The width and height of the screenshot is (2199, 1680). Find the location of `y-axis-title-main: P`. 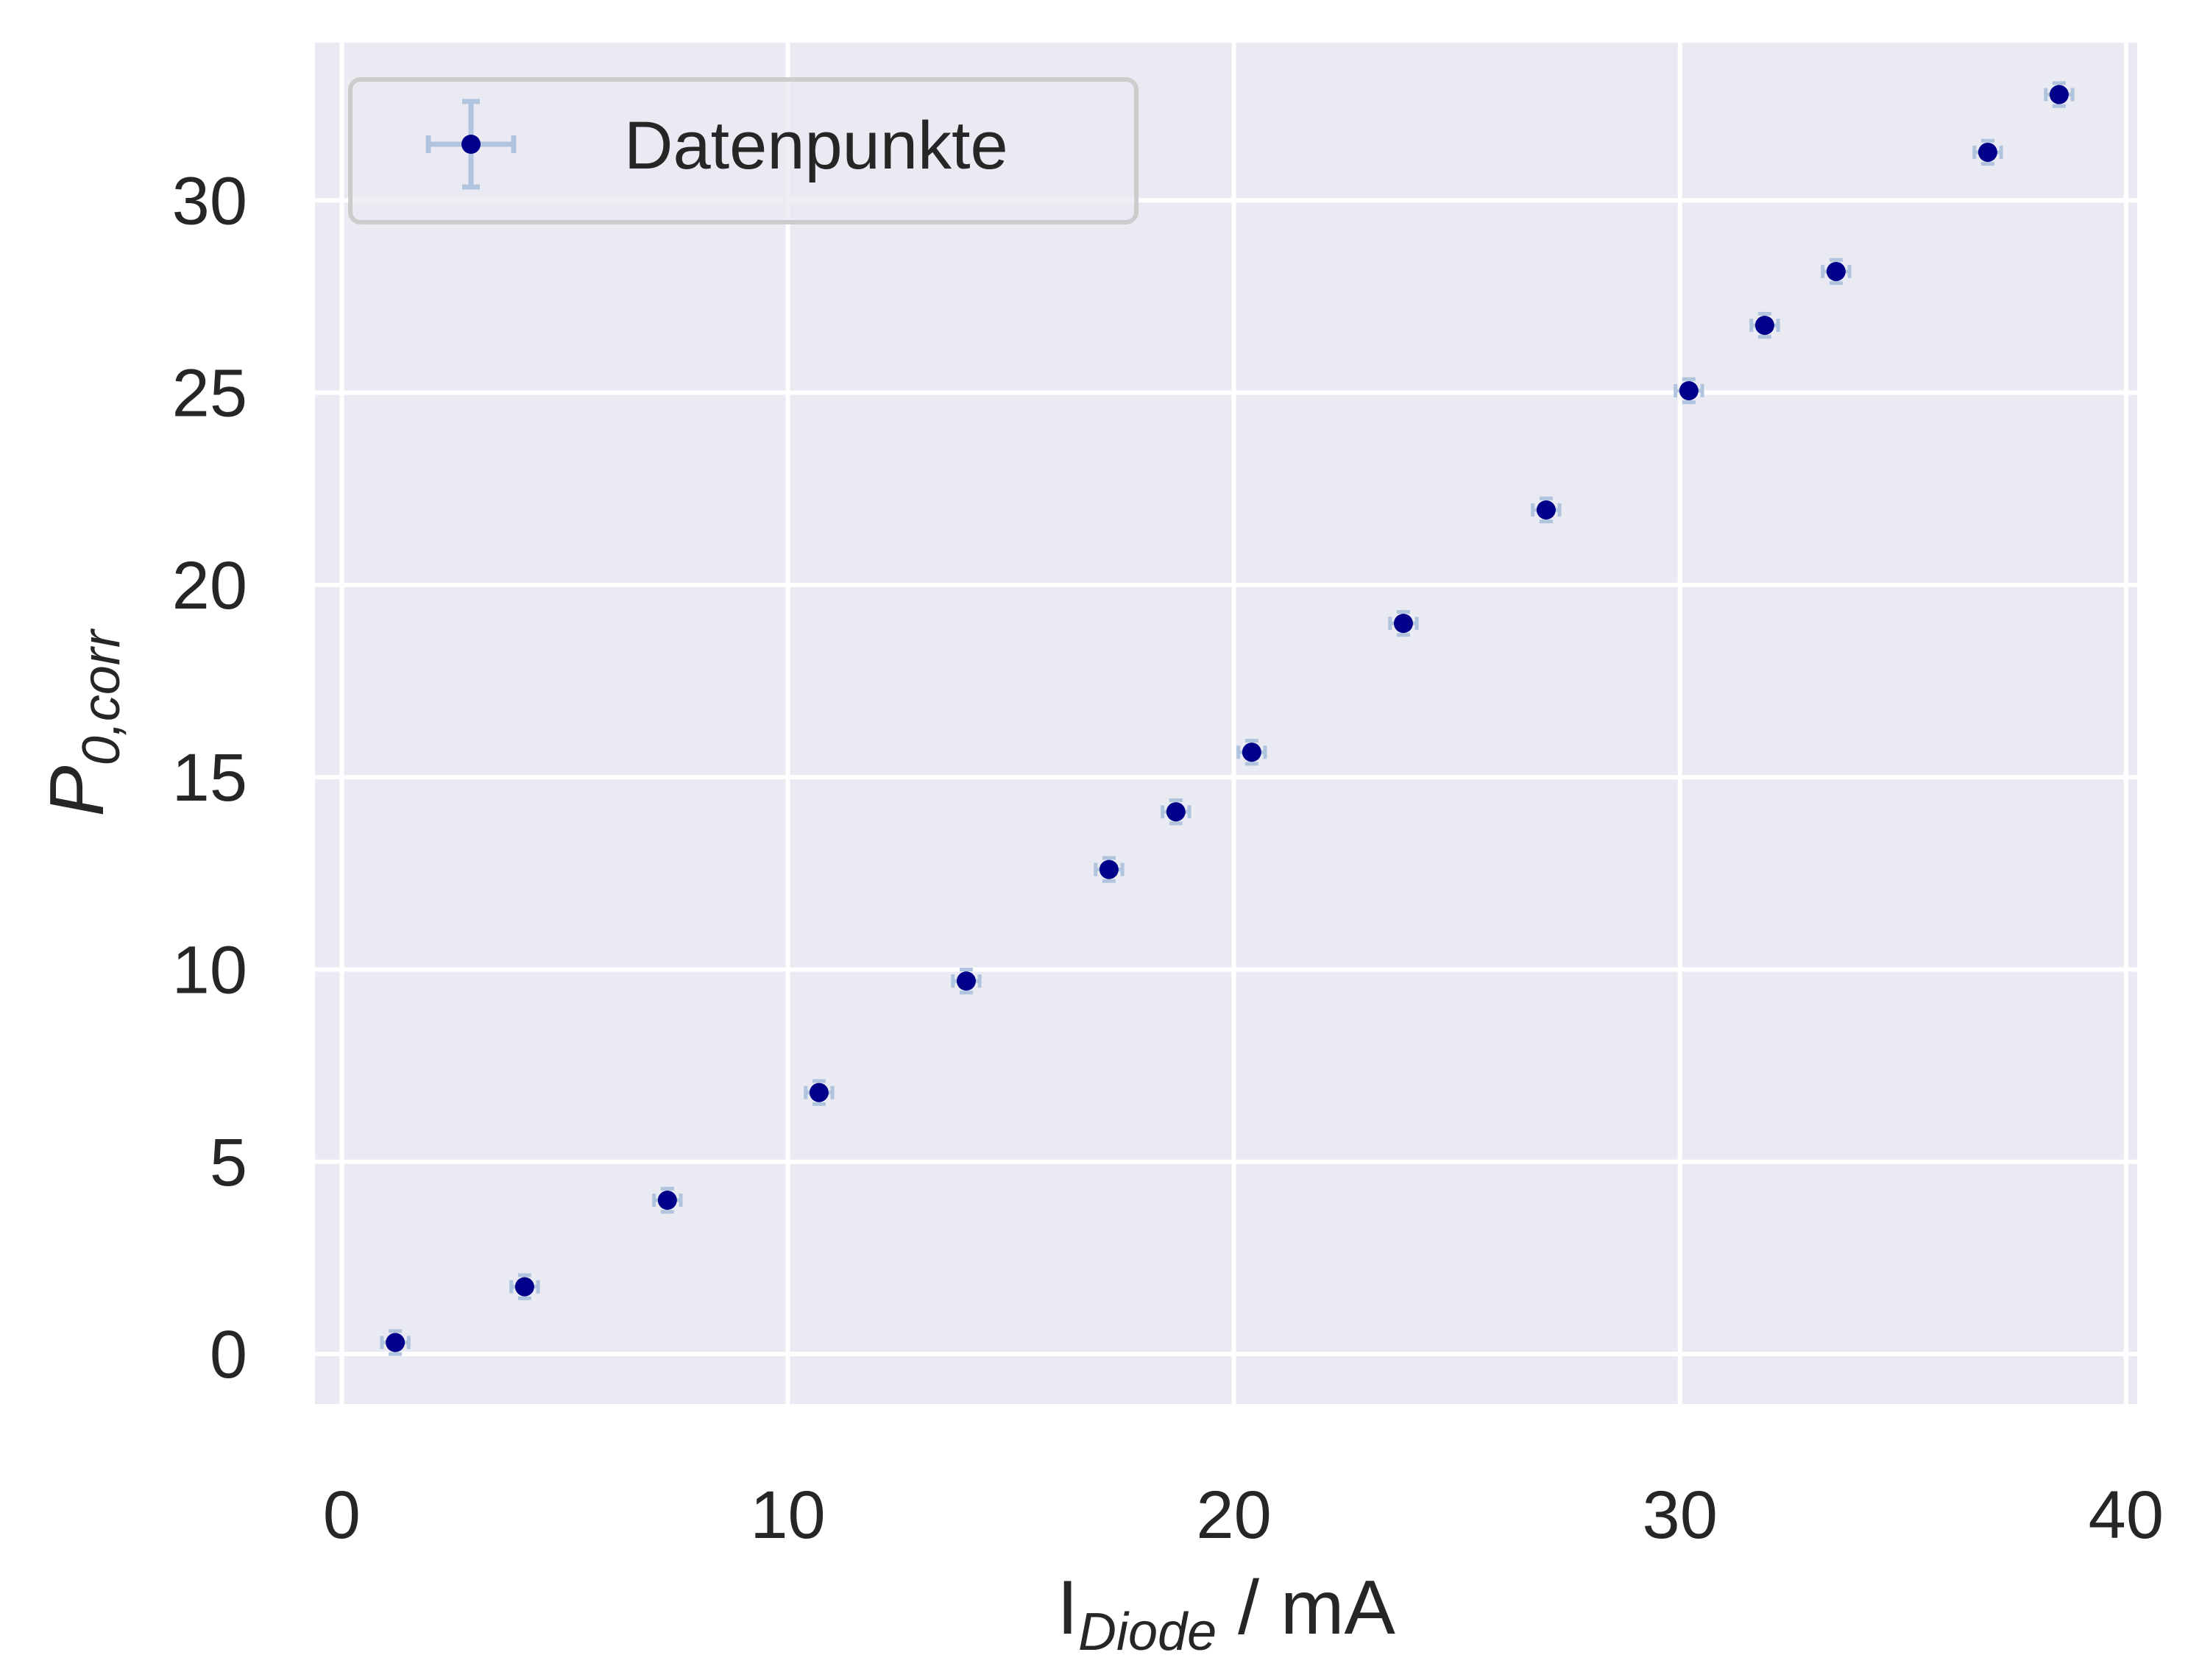

y-axis-title-main: P is located at coordinates (78, 790).